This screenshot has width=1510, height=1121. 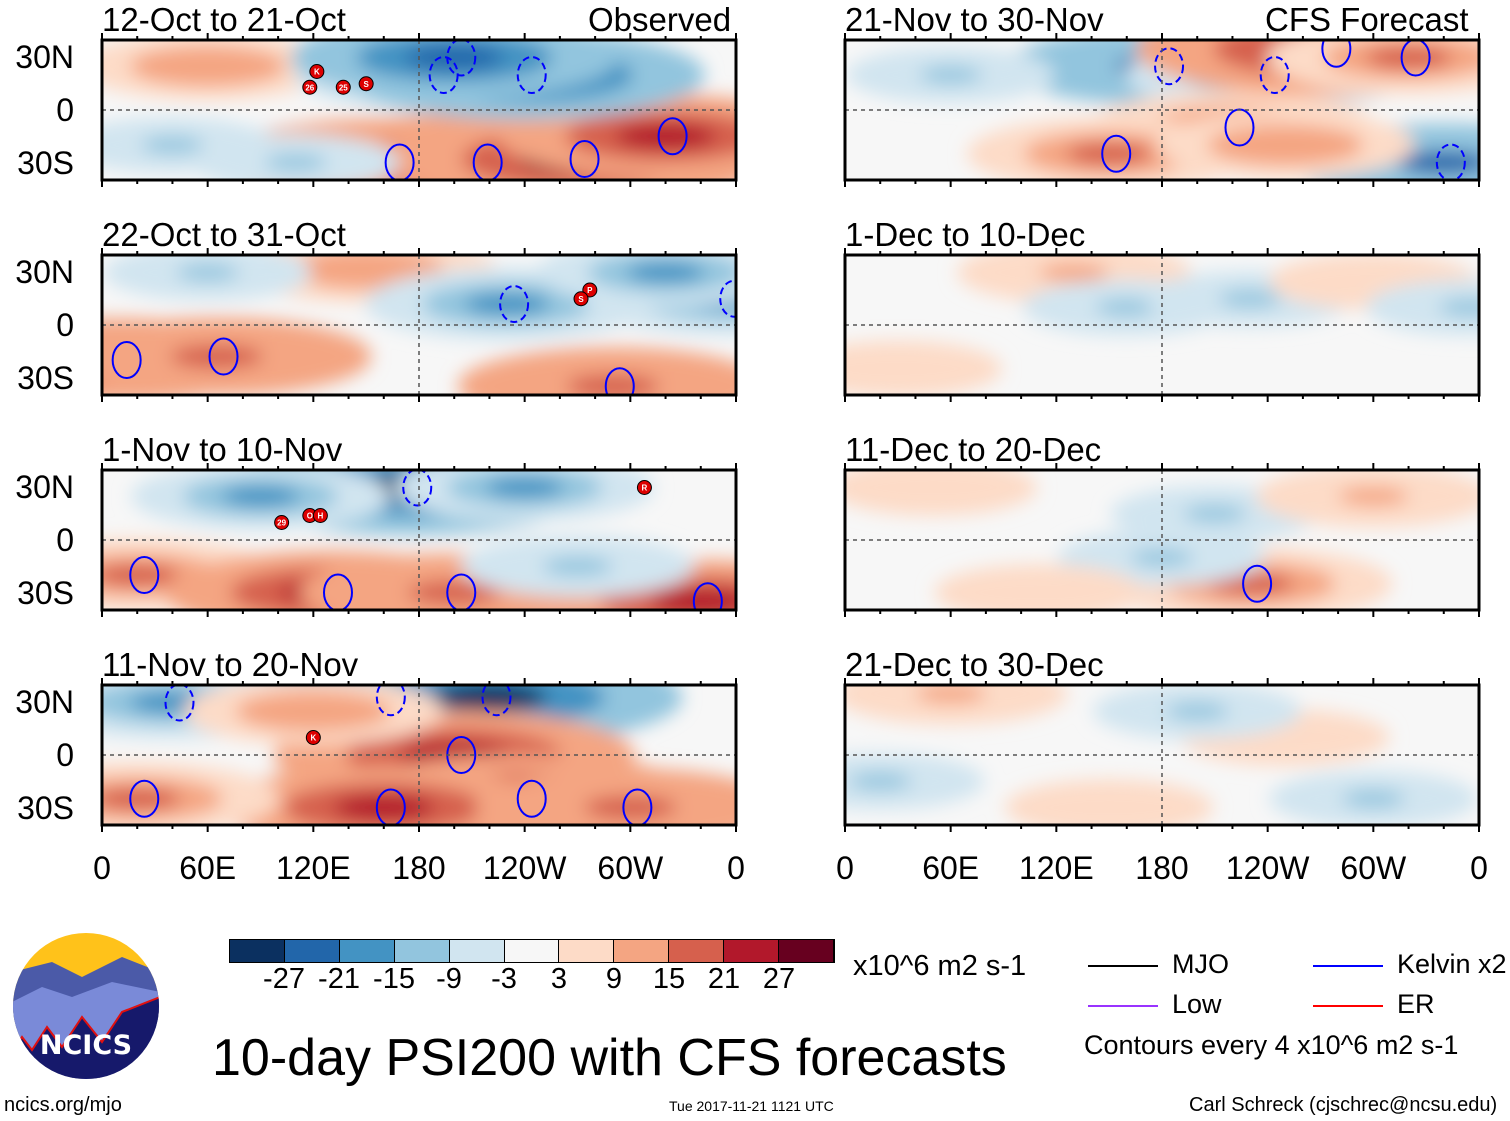 What do you see at coordinates (63, 1105) in the screenshot?
I see `website-link: ncics.org/mjo` at bounding box center [63, 1105].